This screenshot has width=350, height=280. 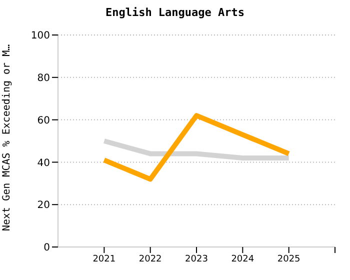 I want to click on y-tick-label: 100, so click(x=40, y=36).